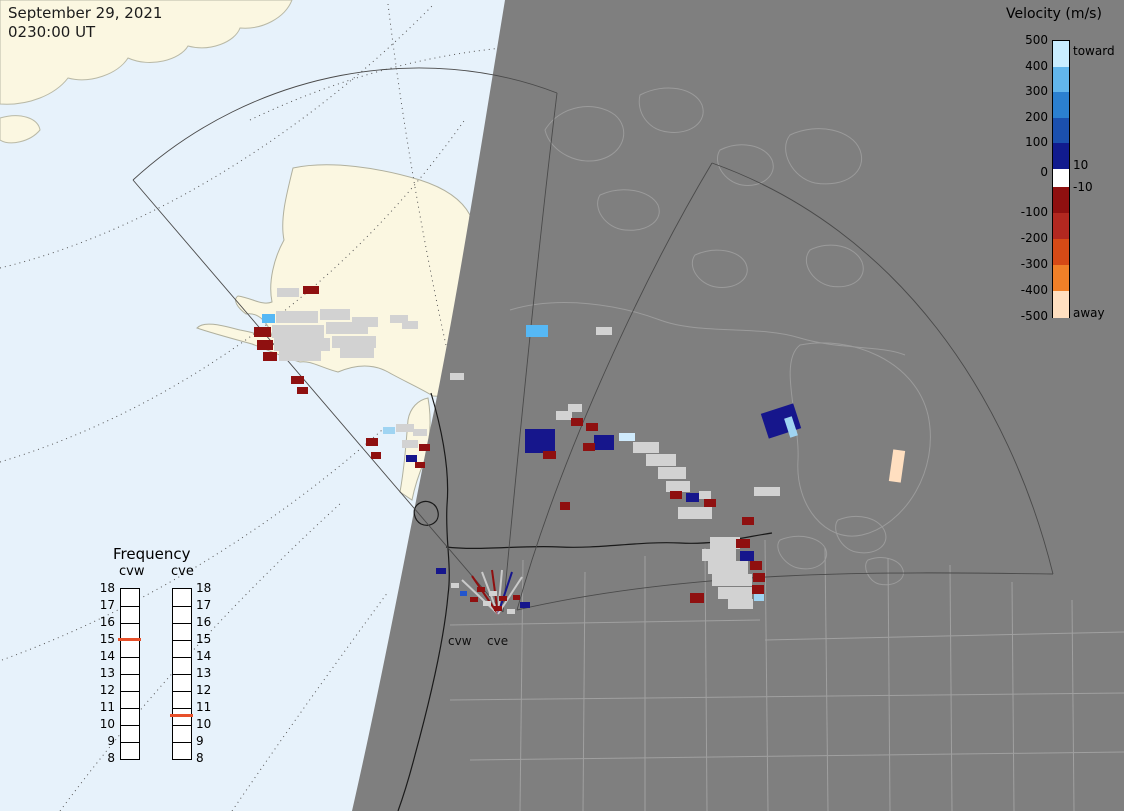  I want to click on siberia-island, so click(20, 129).